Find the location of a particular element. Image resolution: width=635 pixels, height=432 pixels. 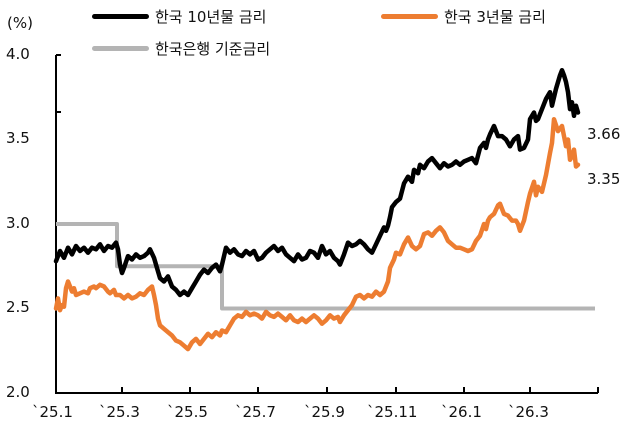

legend-item-base-rate: 한국은행 기준금리 is located at coordinates (181, 48).